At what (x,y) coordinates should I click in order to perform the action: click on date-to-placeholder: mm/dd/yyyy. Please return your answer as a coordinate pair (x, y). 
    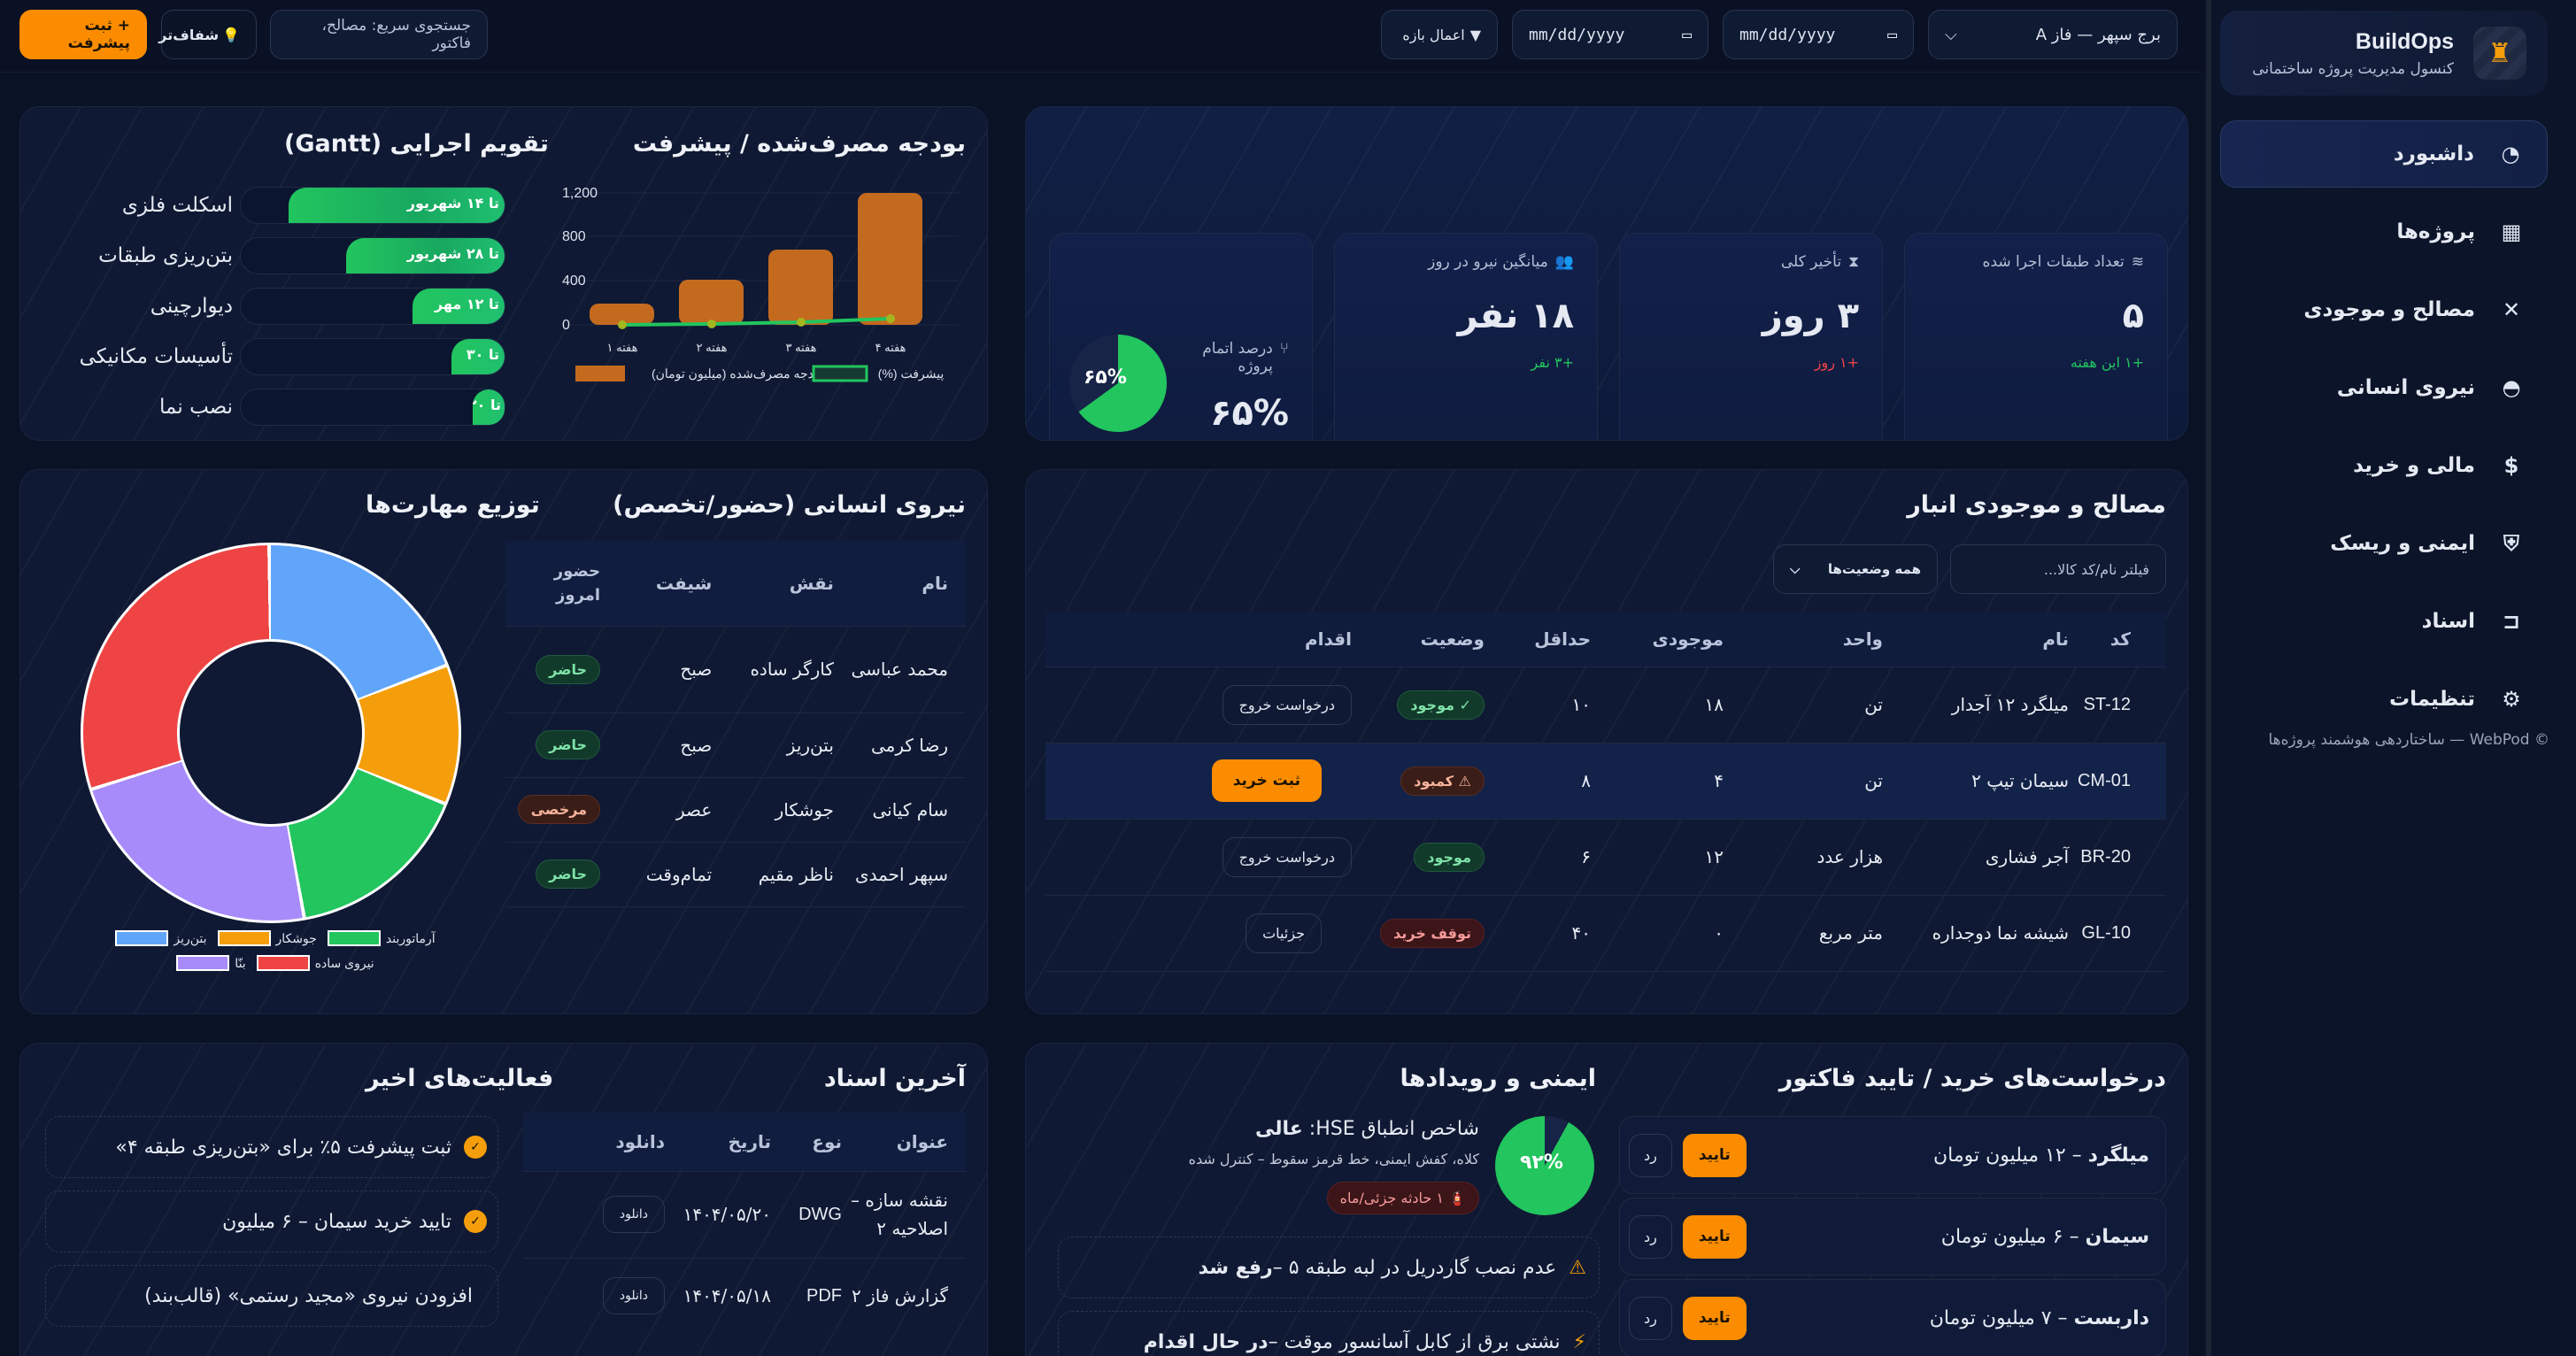
    Looking at the image, I should click on (1577, 34).